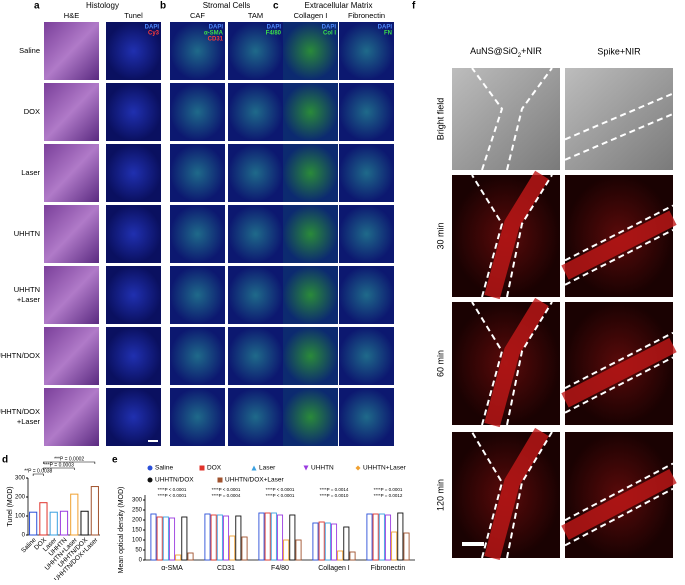 The width and height of the screenshot is (685, 585). What do you see at coordinates (226, 495) in the screenshot?
I see `significance-label: ****P = 0.0004` at bounding box center [226, 495].